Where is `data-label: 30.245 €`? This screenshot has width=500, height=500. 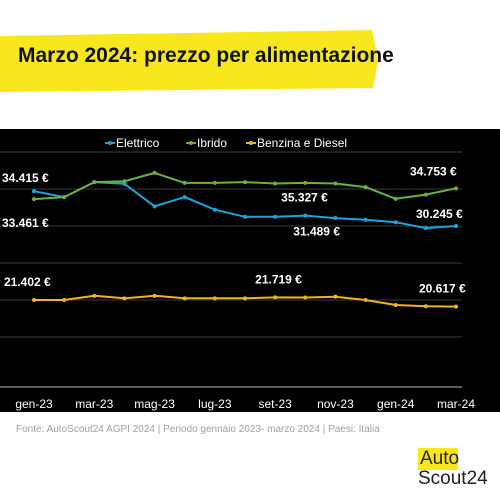 data-label: 30.245 € is located at coordinates (439, 214).